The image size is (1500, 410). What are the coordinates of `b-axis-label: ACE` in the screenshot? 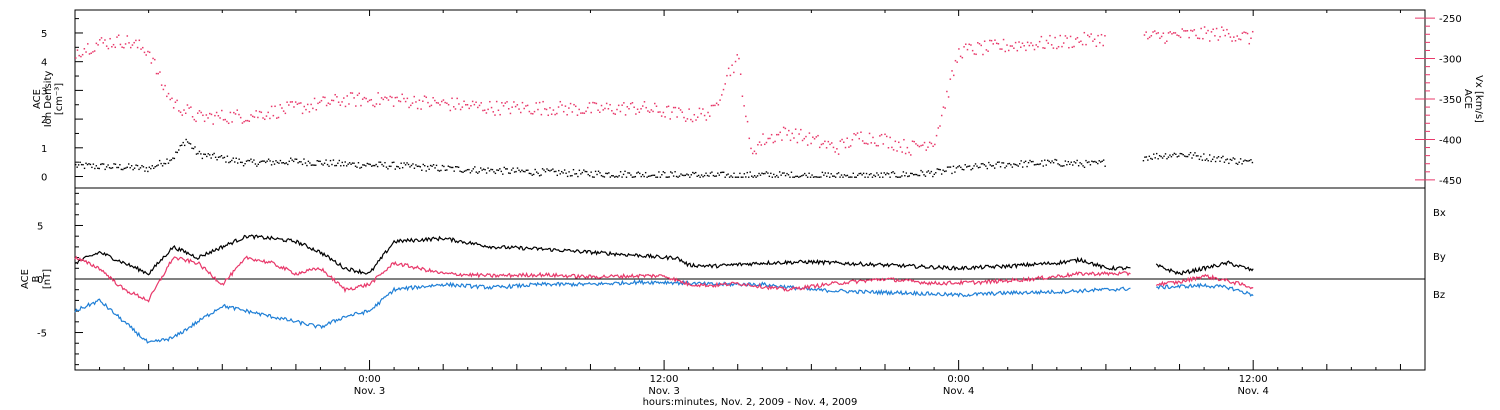 It's located at (25, 279).